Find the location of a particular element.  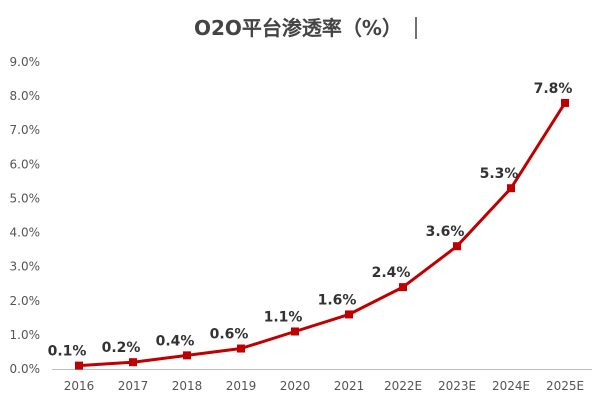

x-tick-label: 2016 is located at coordinates (79, 386).